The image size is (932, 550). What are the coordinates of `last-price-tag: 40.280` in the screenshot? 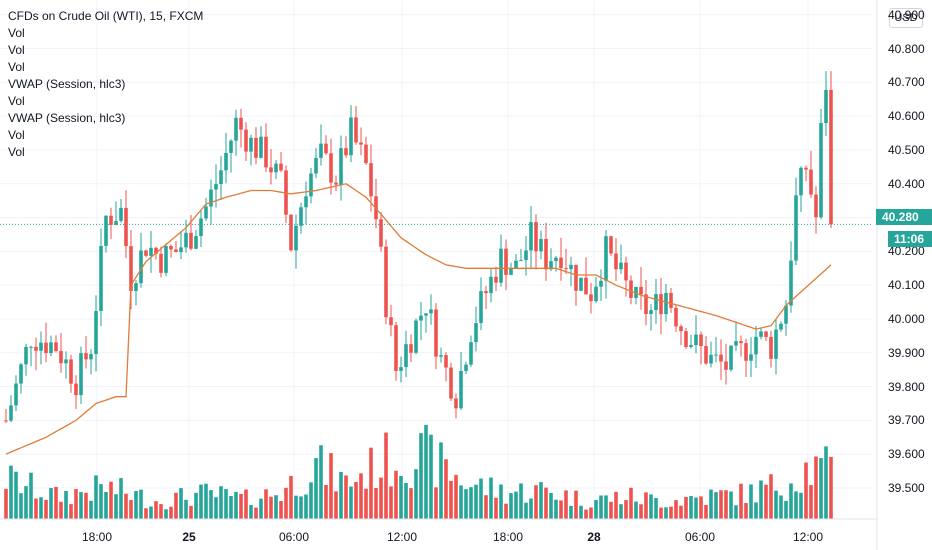 It's located at (904, 217).